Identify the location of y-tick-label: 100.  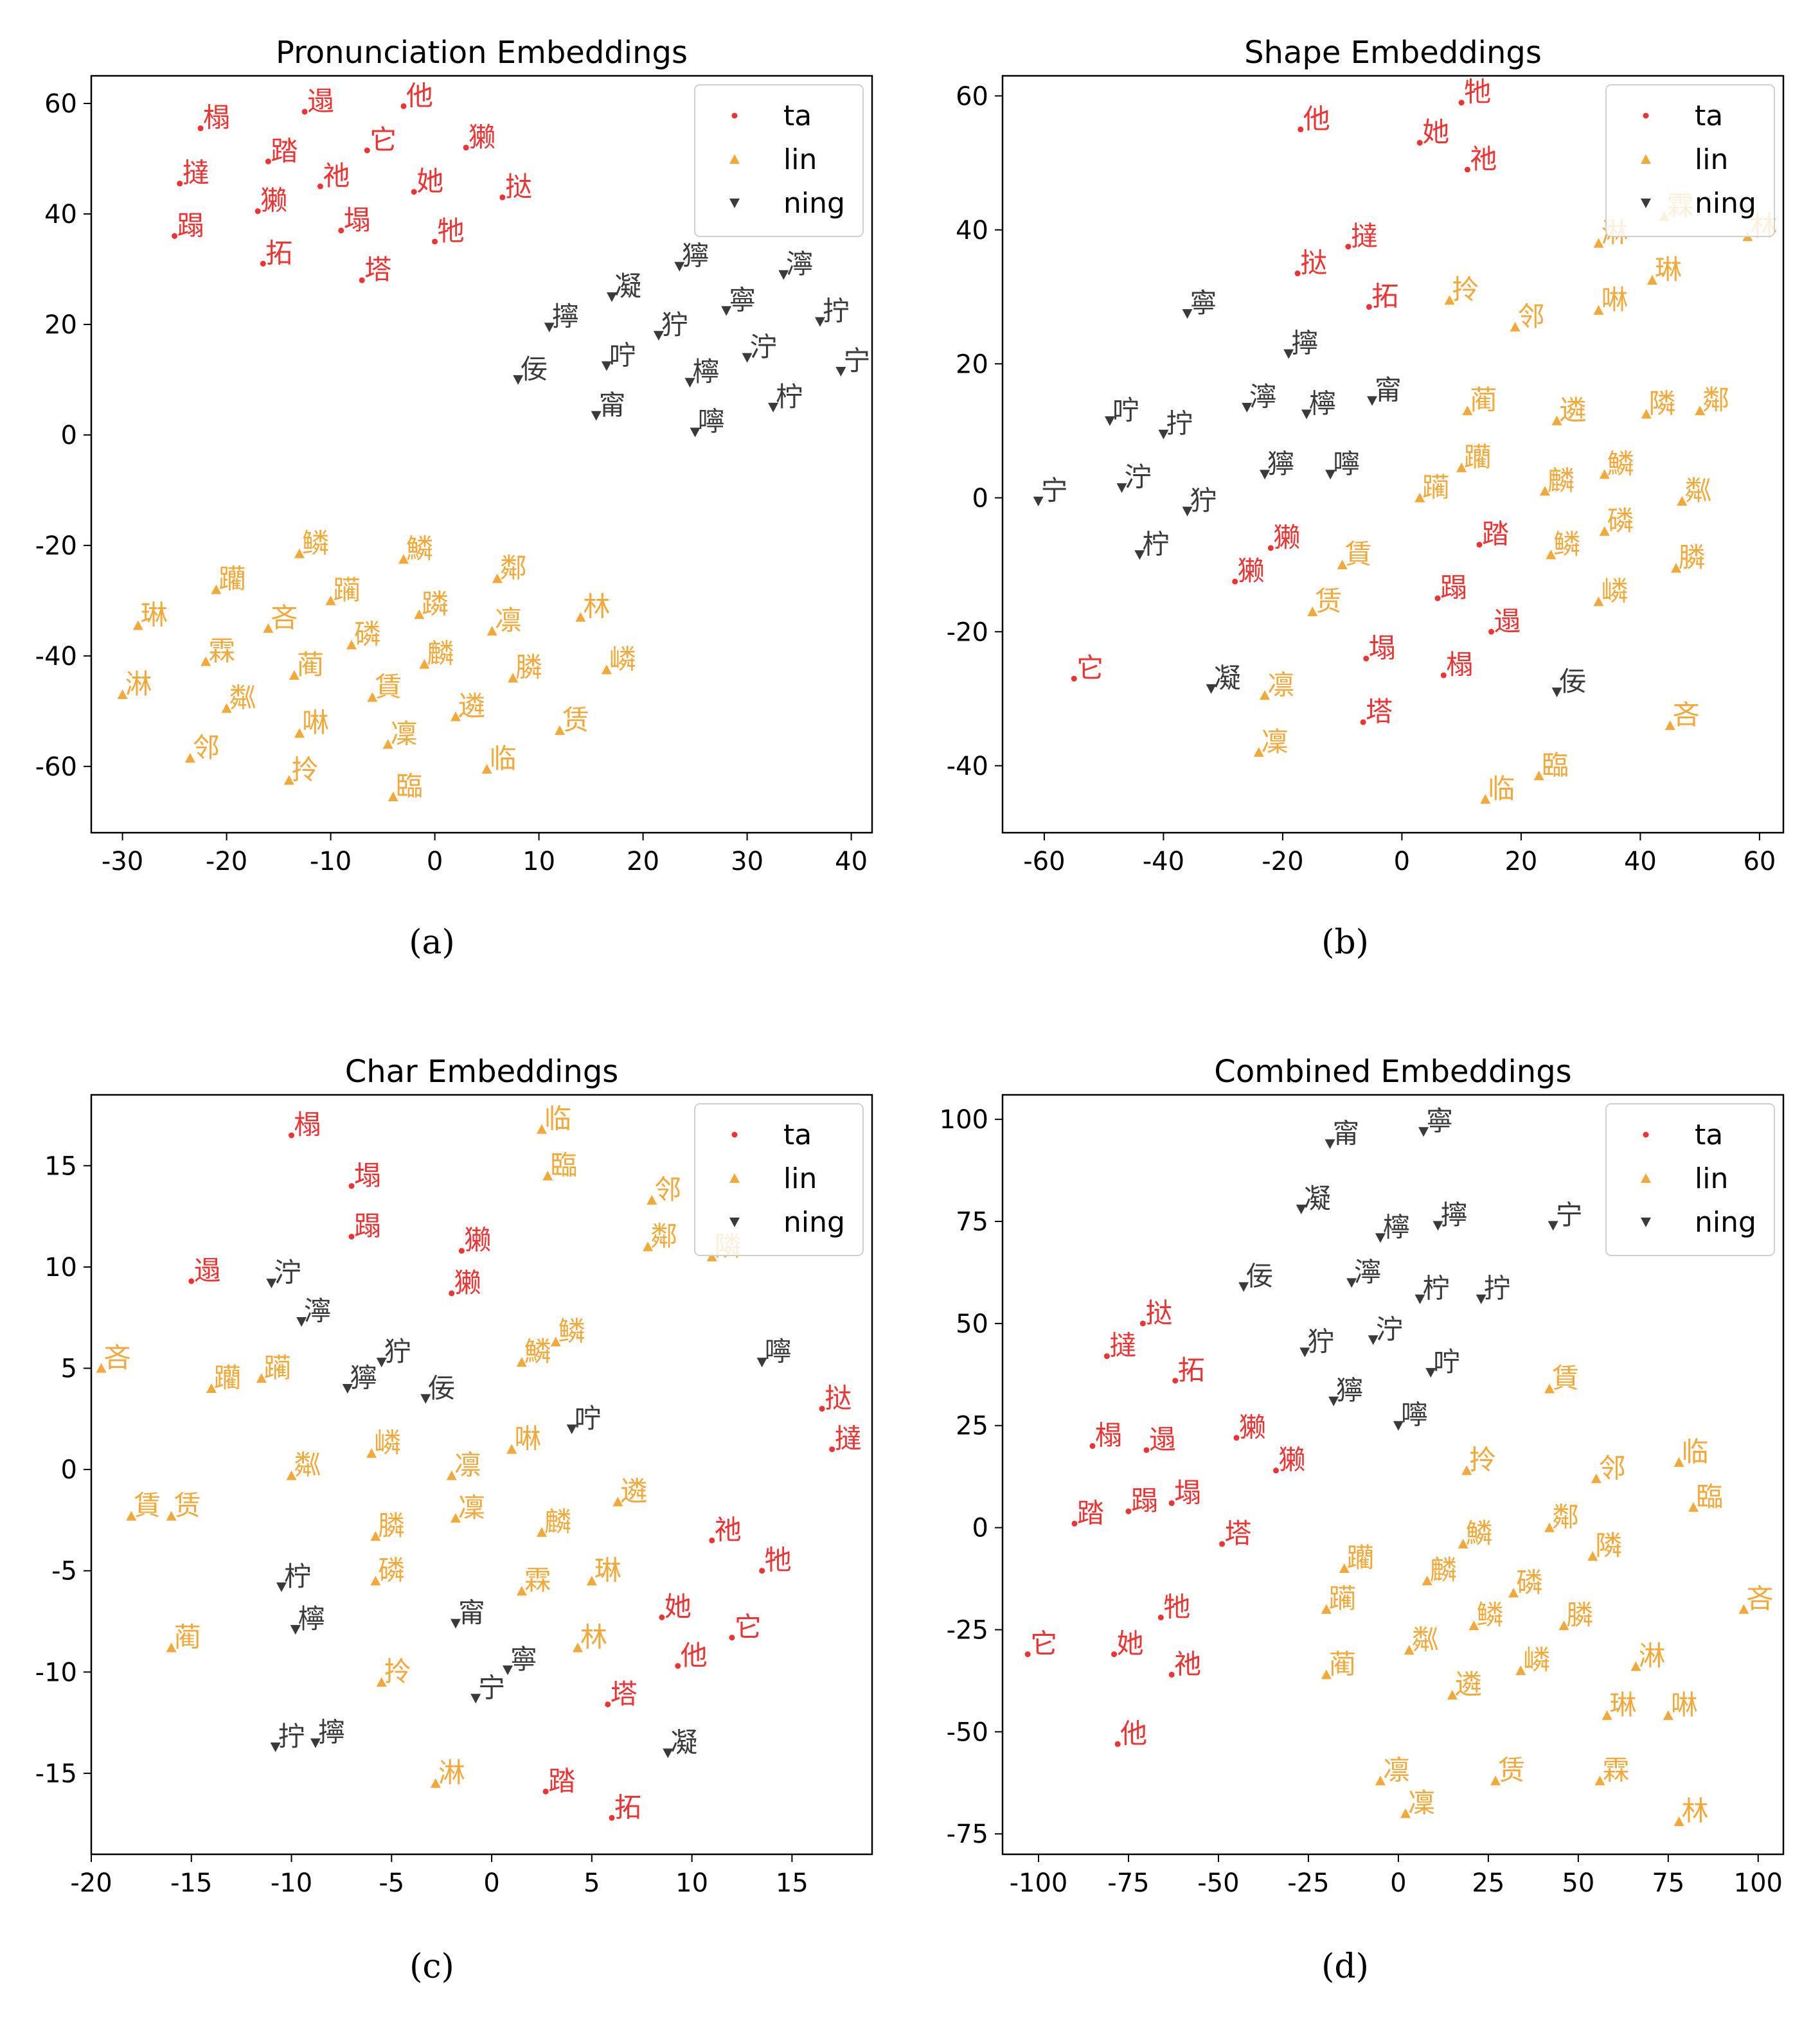
(964, 1120).